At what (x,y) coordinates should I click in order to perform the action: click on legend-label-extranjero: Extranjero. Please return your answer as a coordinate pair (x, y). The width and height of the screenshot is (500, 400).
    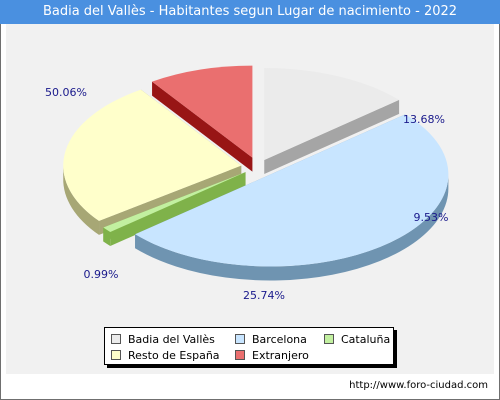
    Looking at the image, I should click on (280, 355).